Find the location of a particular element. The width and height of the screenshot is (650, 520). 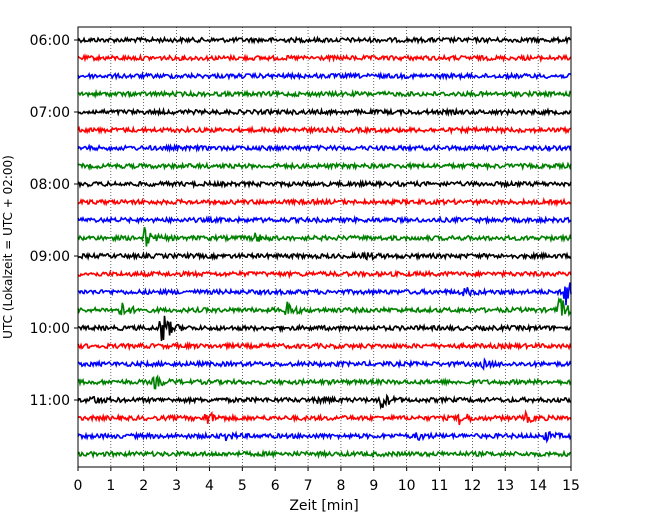

trace-row-06:00 is located at coordinates (324, 40).